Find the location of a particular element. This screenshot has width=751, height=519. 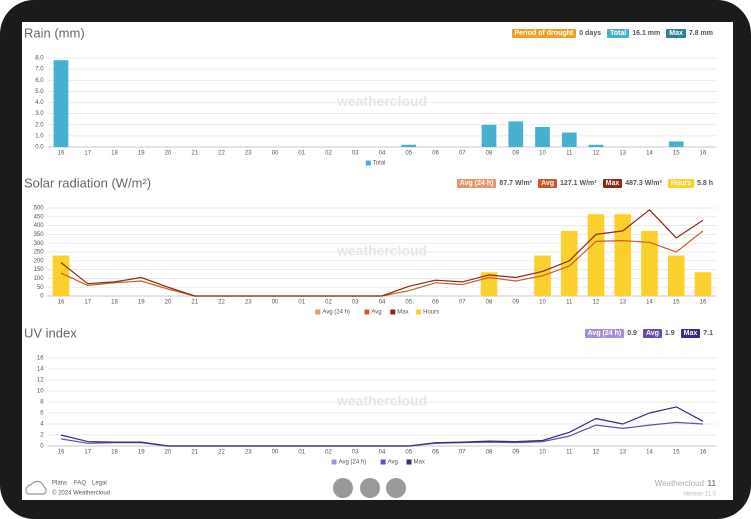

badge-label: Hours is located at coordinates (681, 183).